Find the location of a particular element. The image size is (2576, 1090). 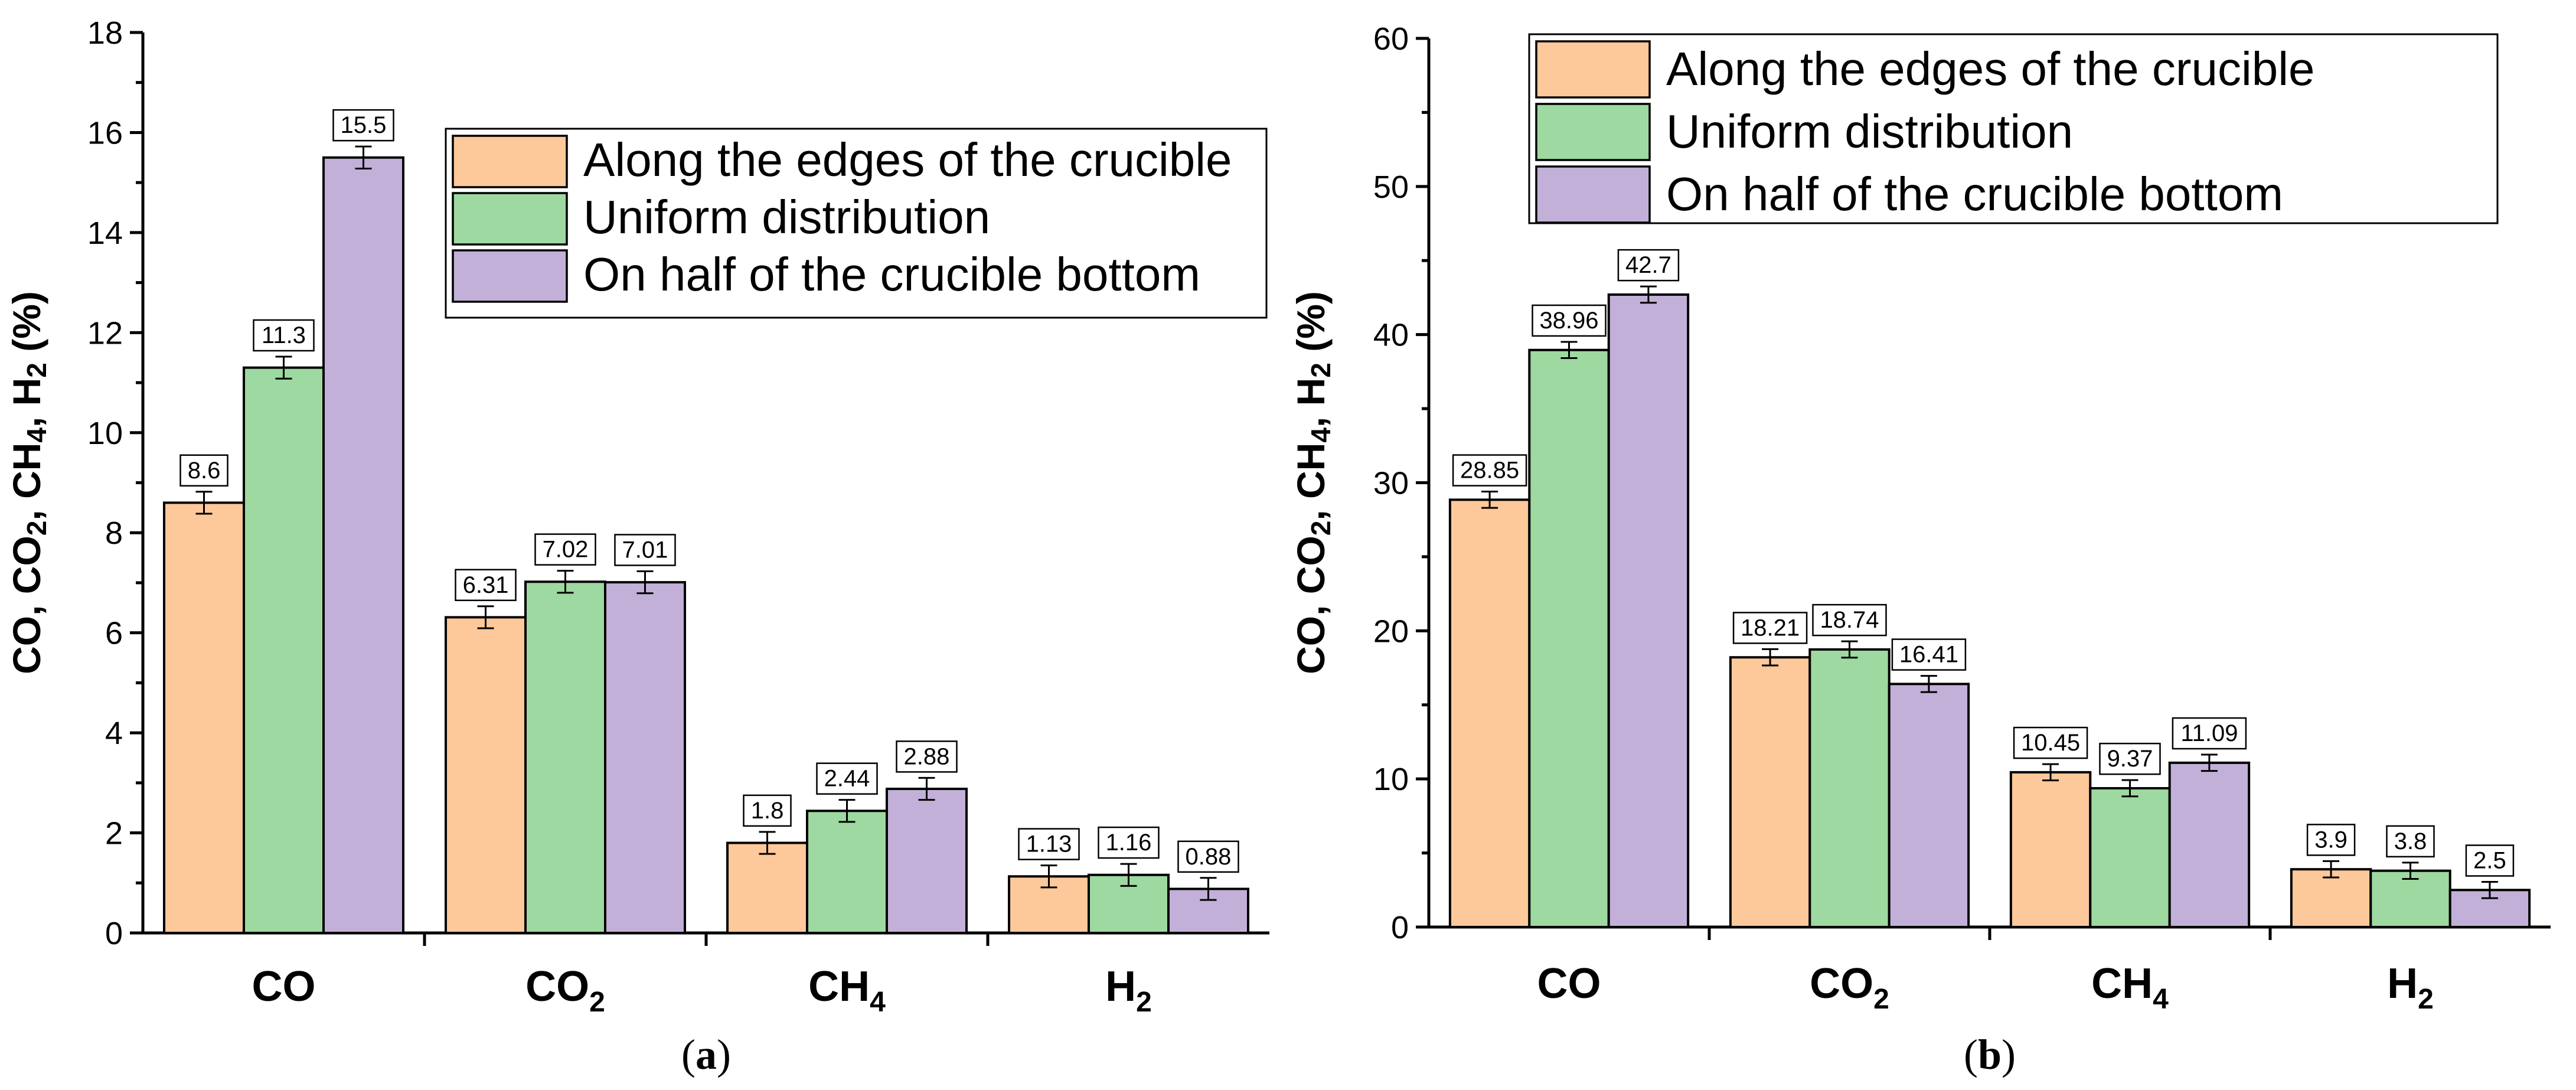

data-label: 10.45 is located at coordinates (2050, 743).